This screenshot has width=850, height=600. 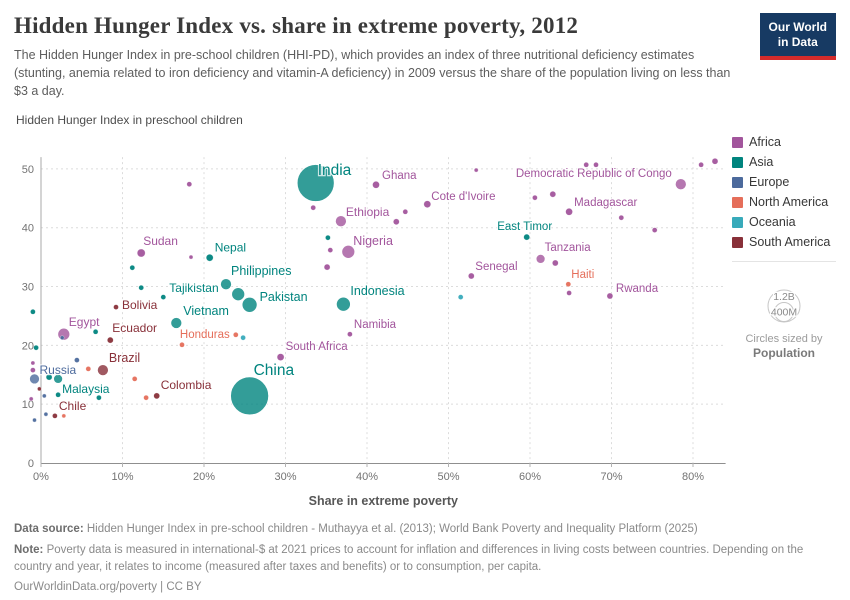 I want to click on point-chile, so click(x=55, y=416).